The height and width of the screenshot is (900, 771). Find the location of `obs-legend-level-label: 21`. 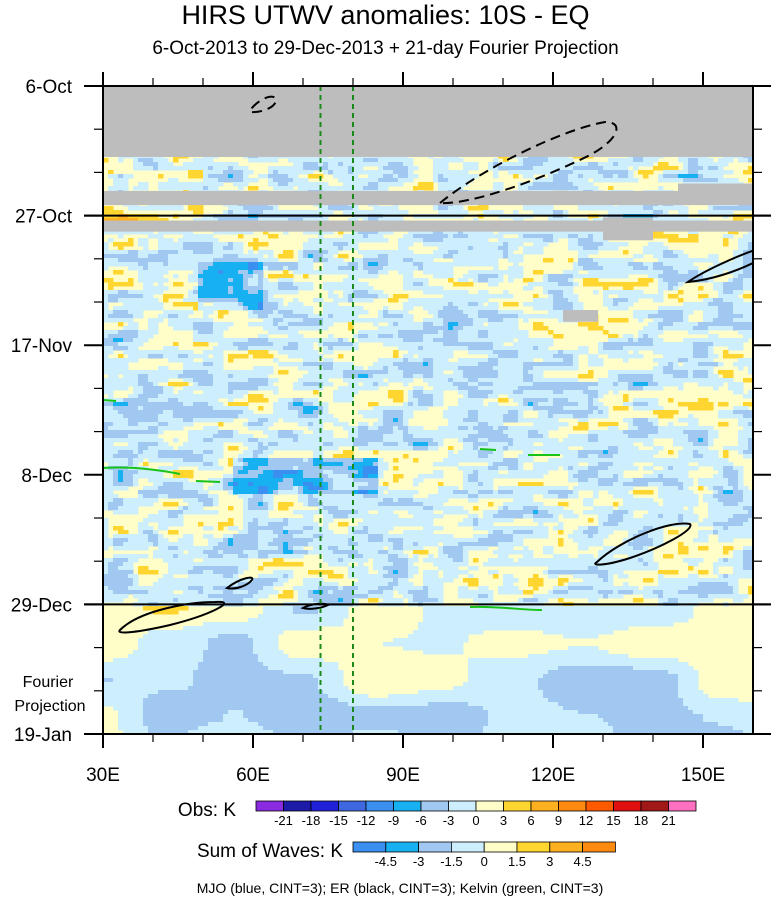

obs-legend-level-label: 21 is located at coordinates (668, 820).